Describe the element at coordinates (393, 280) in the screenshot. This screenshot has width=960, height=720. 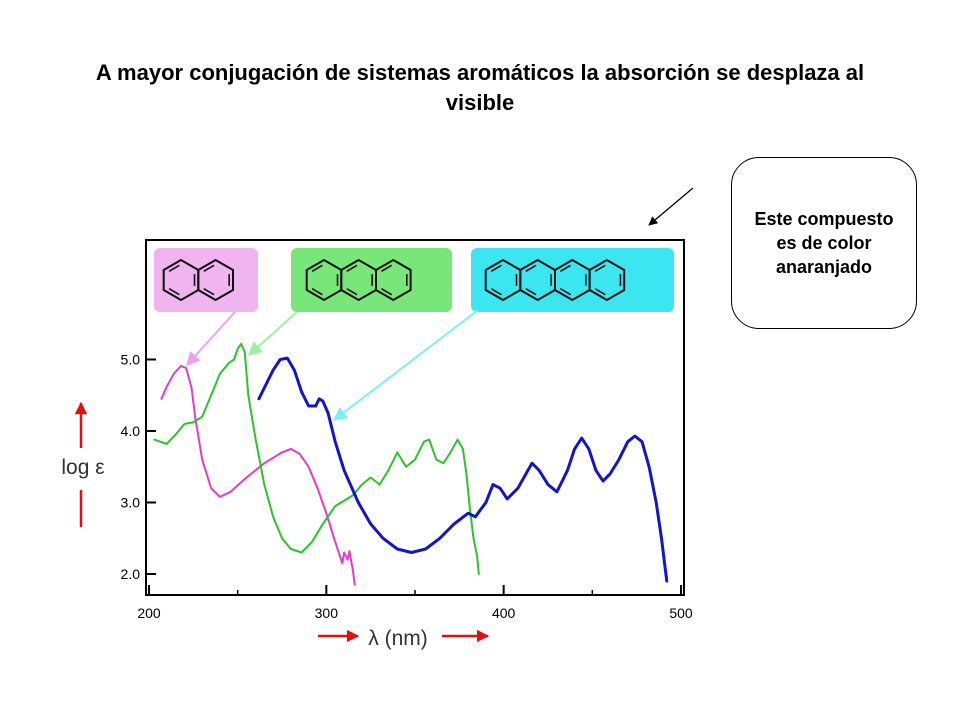
I see `anthracene-ring` at that location.